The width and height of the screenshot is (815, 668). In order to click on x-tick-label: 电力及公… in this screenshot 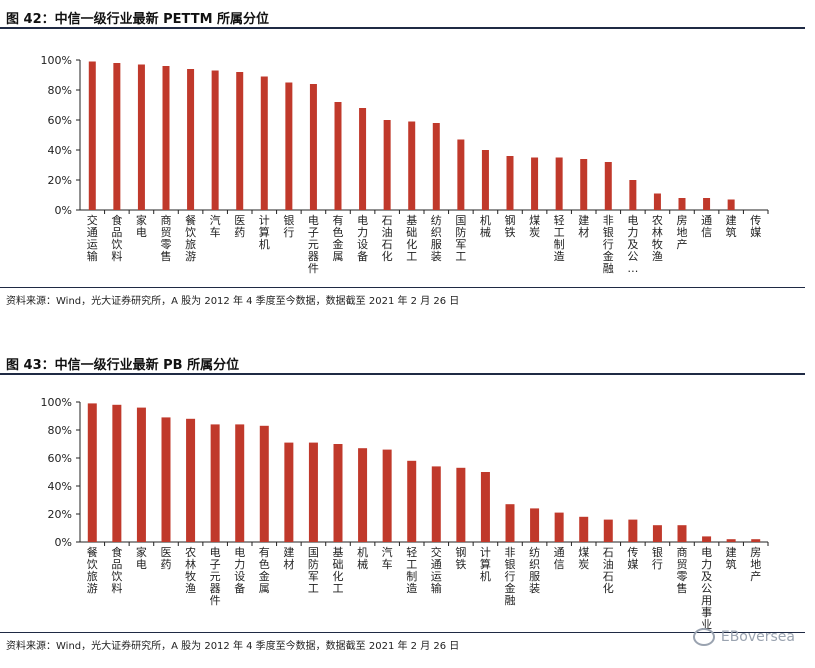, I will do `click(632, 244)`.